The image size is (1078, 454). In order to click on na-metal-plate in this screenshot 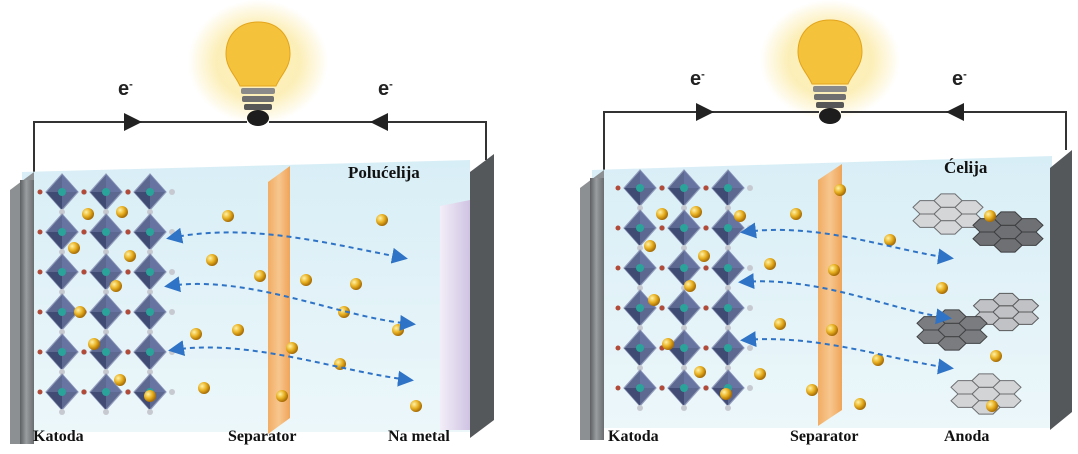, I will do `click(455, 315)`.